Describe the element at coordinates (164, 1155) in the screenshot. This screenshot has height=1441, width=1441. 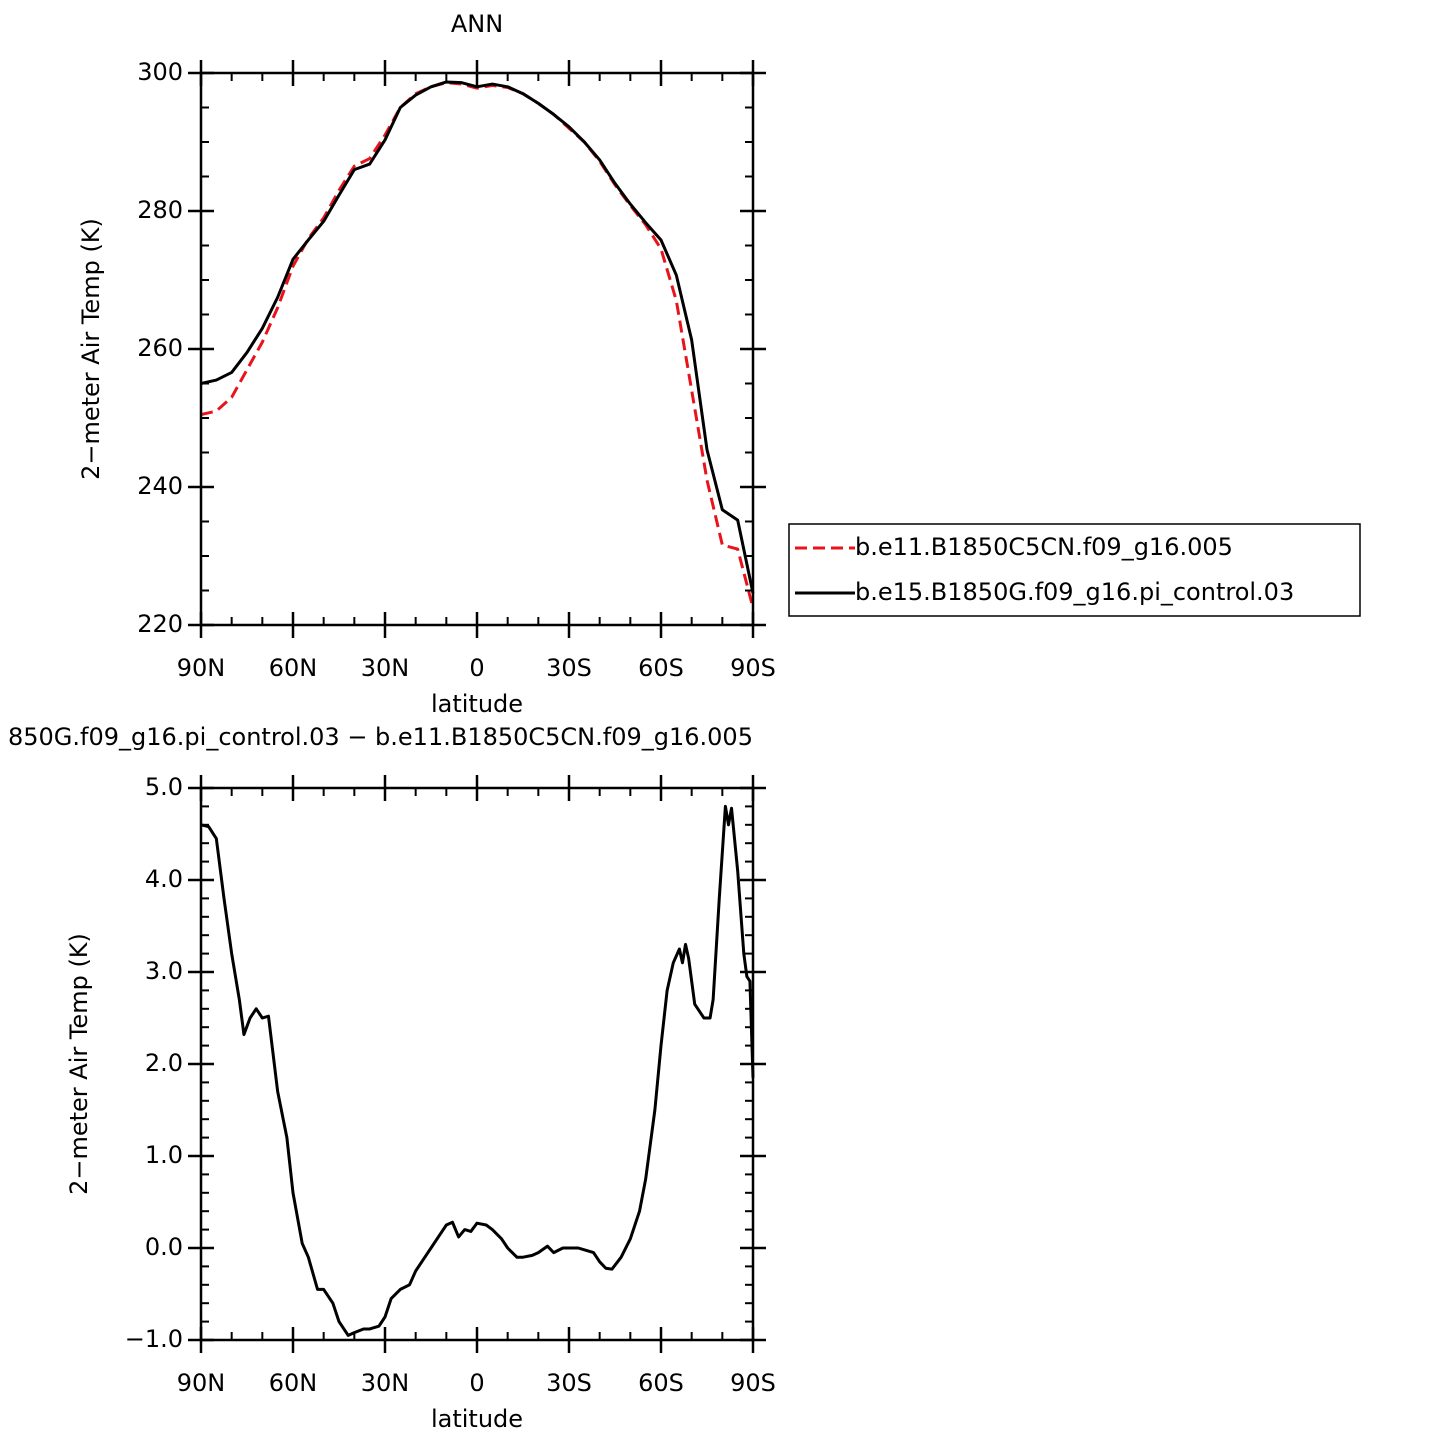
I see `y-tick-label: 1.0` at that location.